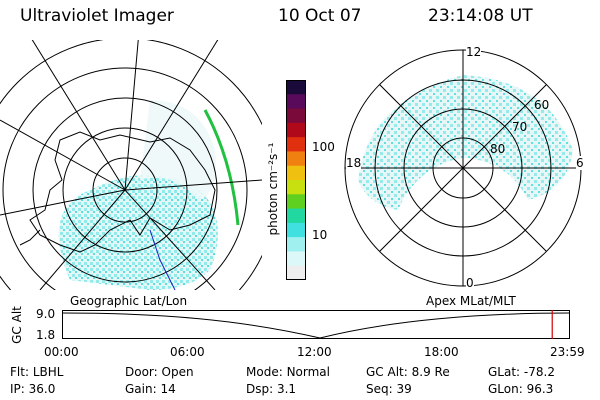  What do you see at coordinates (288, 372) in the screenshot?
I see `status-mode: Mode: Normal` at bounding box center [288, 372].